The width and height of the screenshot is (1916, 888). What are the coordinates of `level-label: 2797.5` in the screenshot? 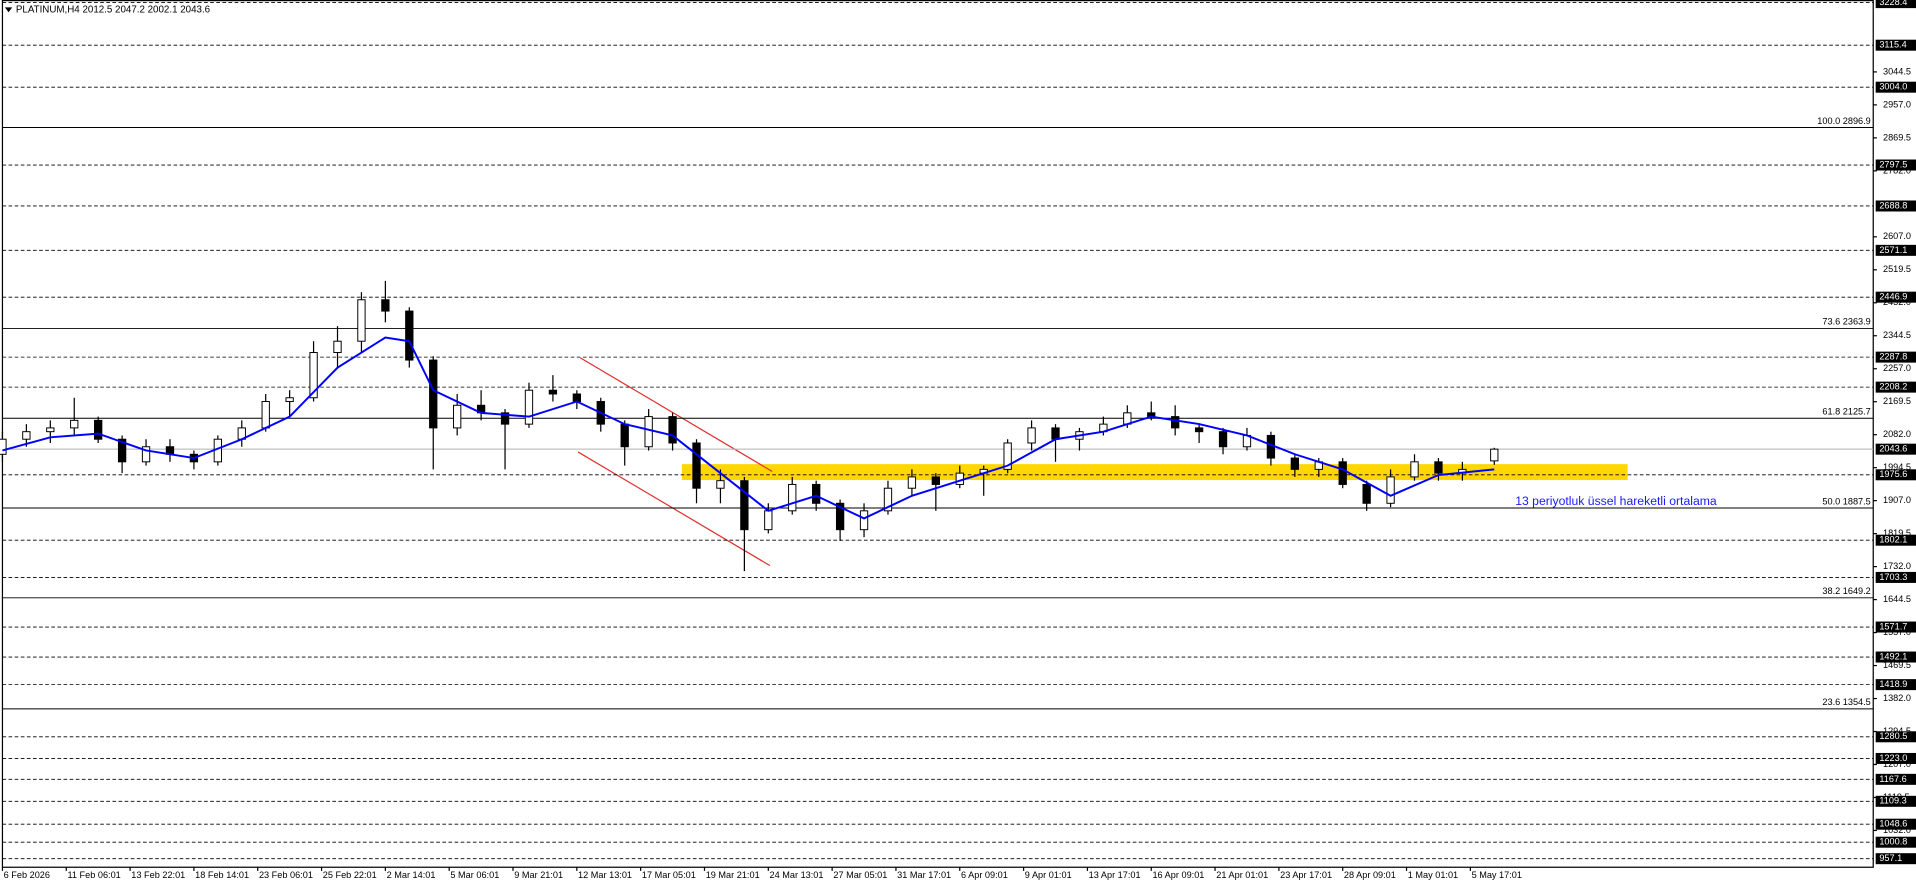 It's located at (1893, 164).